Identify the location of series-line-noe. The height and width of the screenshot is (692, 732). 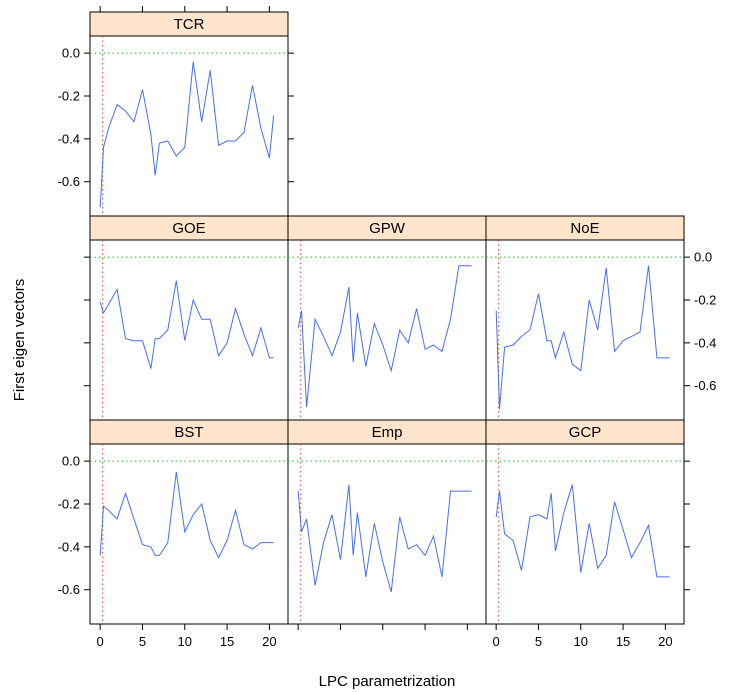
(582, 337).